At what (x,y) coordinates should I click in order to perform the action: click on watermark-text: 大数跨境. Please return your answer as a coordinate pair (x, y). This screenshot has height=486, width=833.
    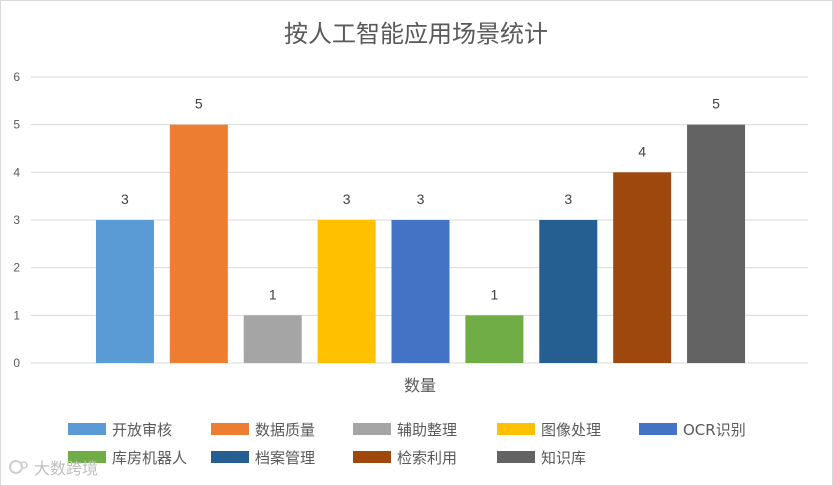
    Looking at the image, I should click on (66, 468).